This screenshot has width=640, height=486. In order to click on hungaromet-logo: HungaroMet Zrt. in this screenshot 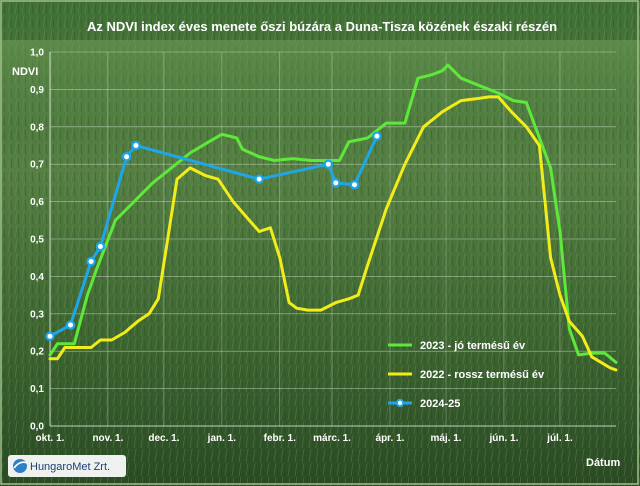, I will do `click(67, 466)`.